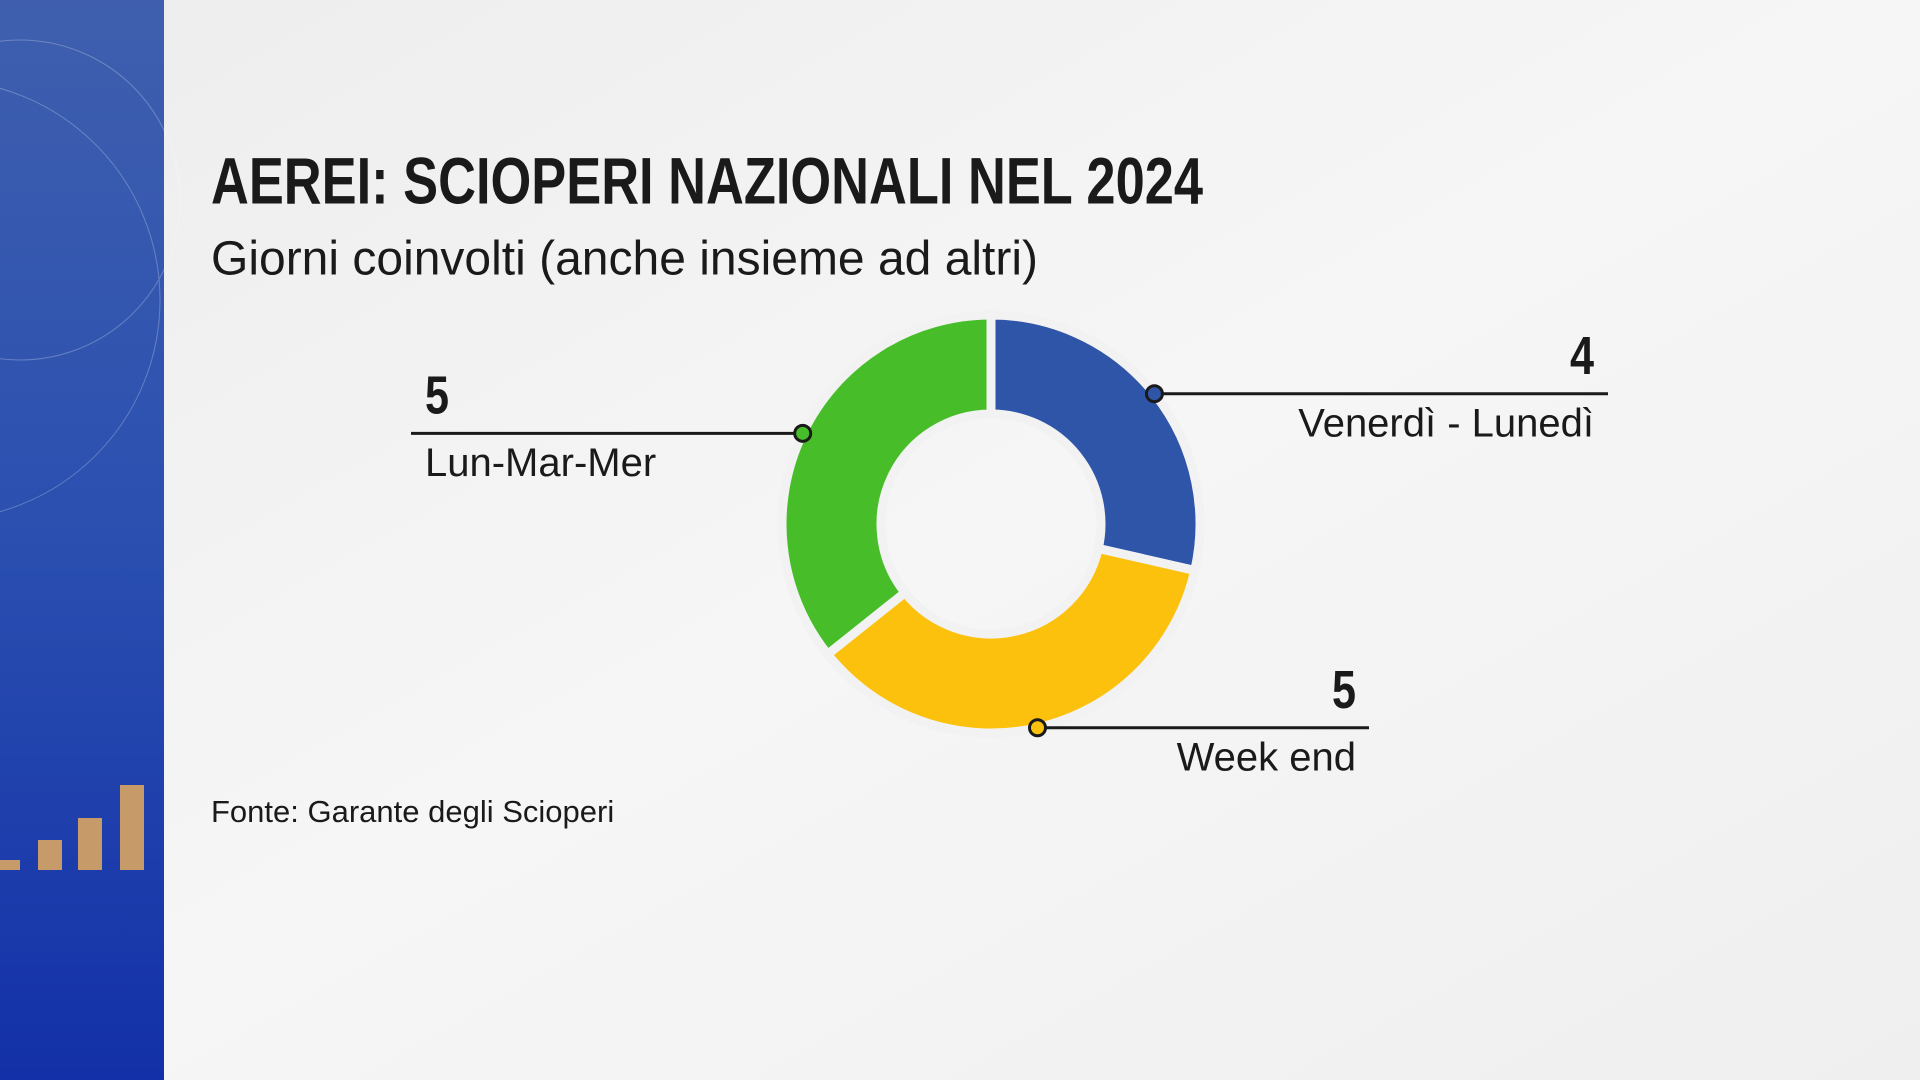 The image size is (1920, 1080). Describe the element at coordinates (82, 540) in the screenshot. I see `side-panel` at that location.